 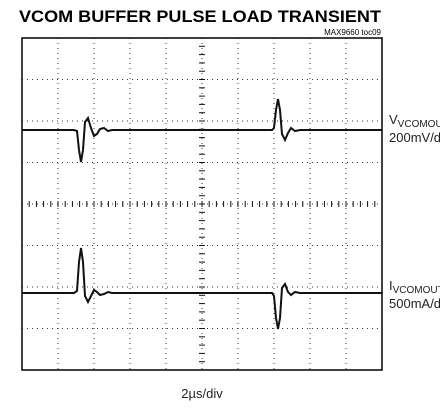 I want to click on current-label: IVCOMOUT, so click(x=414, y=287).